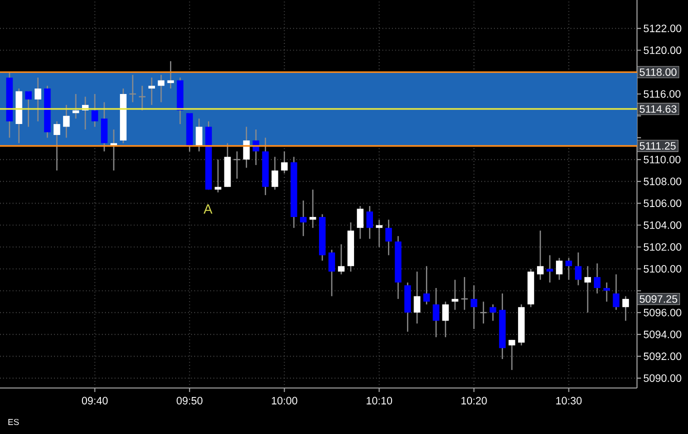 Image resolution: width=688 pixels, height=434 pixels. I want to click on text: 5097.25, so click(659, 299).